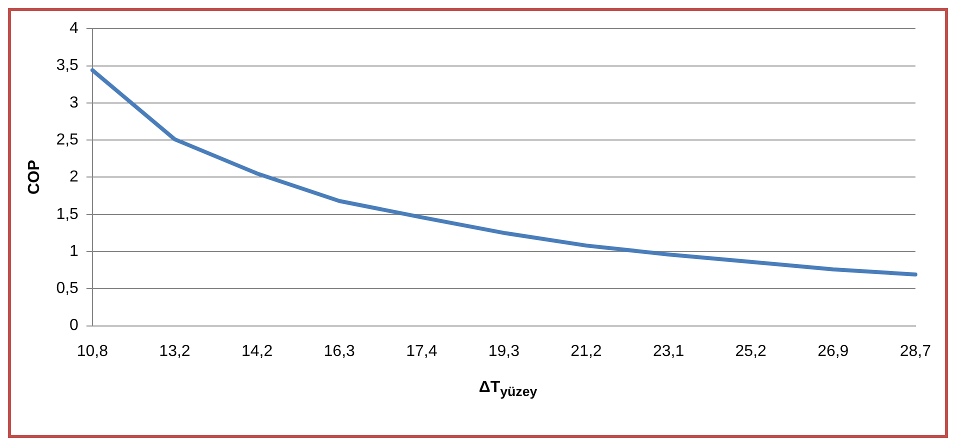  What do you see at coordinates (751, 351) in the screenshot?
I see `x-tick-label: 25,2` at bounding box center [751, 351].